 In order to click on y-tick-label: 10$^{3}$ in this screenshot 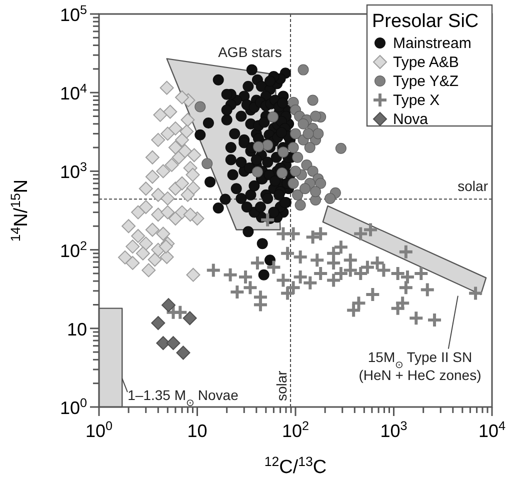, I will do `click(73, 171)`.